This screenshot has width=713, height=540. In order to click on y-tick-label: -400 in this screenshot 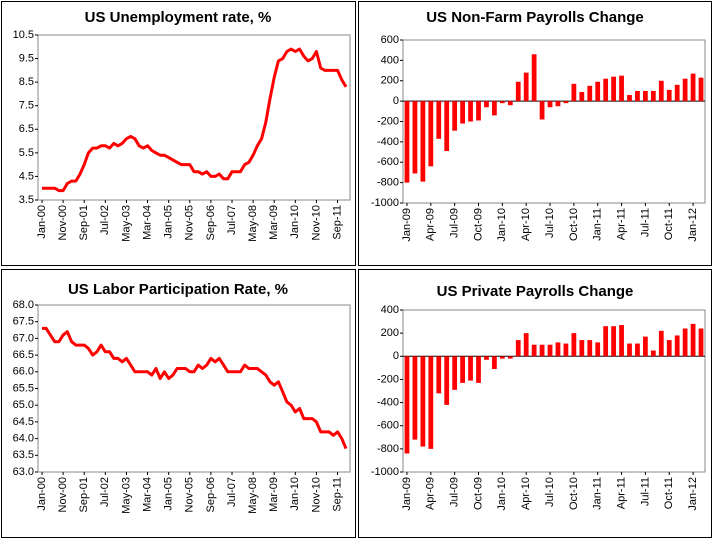, I will do `click(388, 402)`.